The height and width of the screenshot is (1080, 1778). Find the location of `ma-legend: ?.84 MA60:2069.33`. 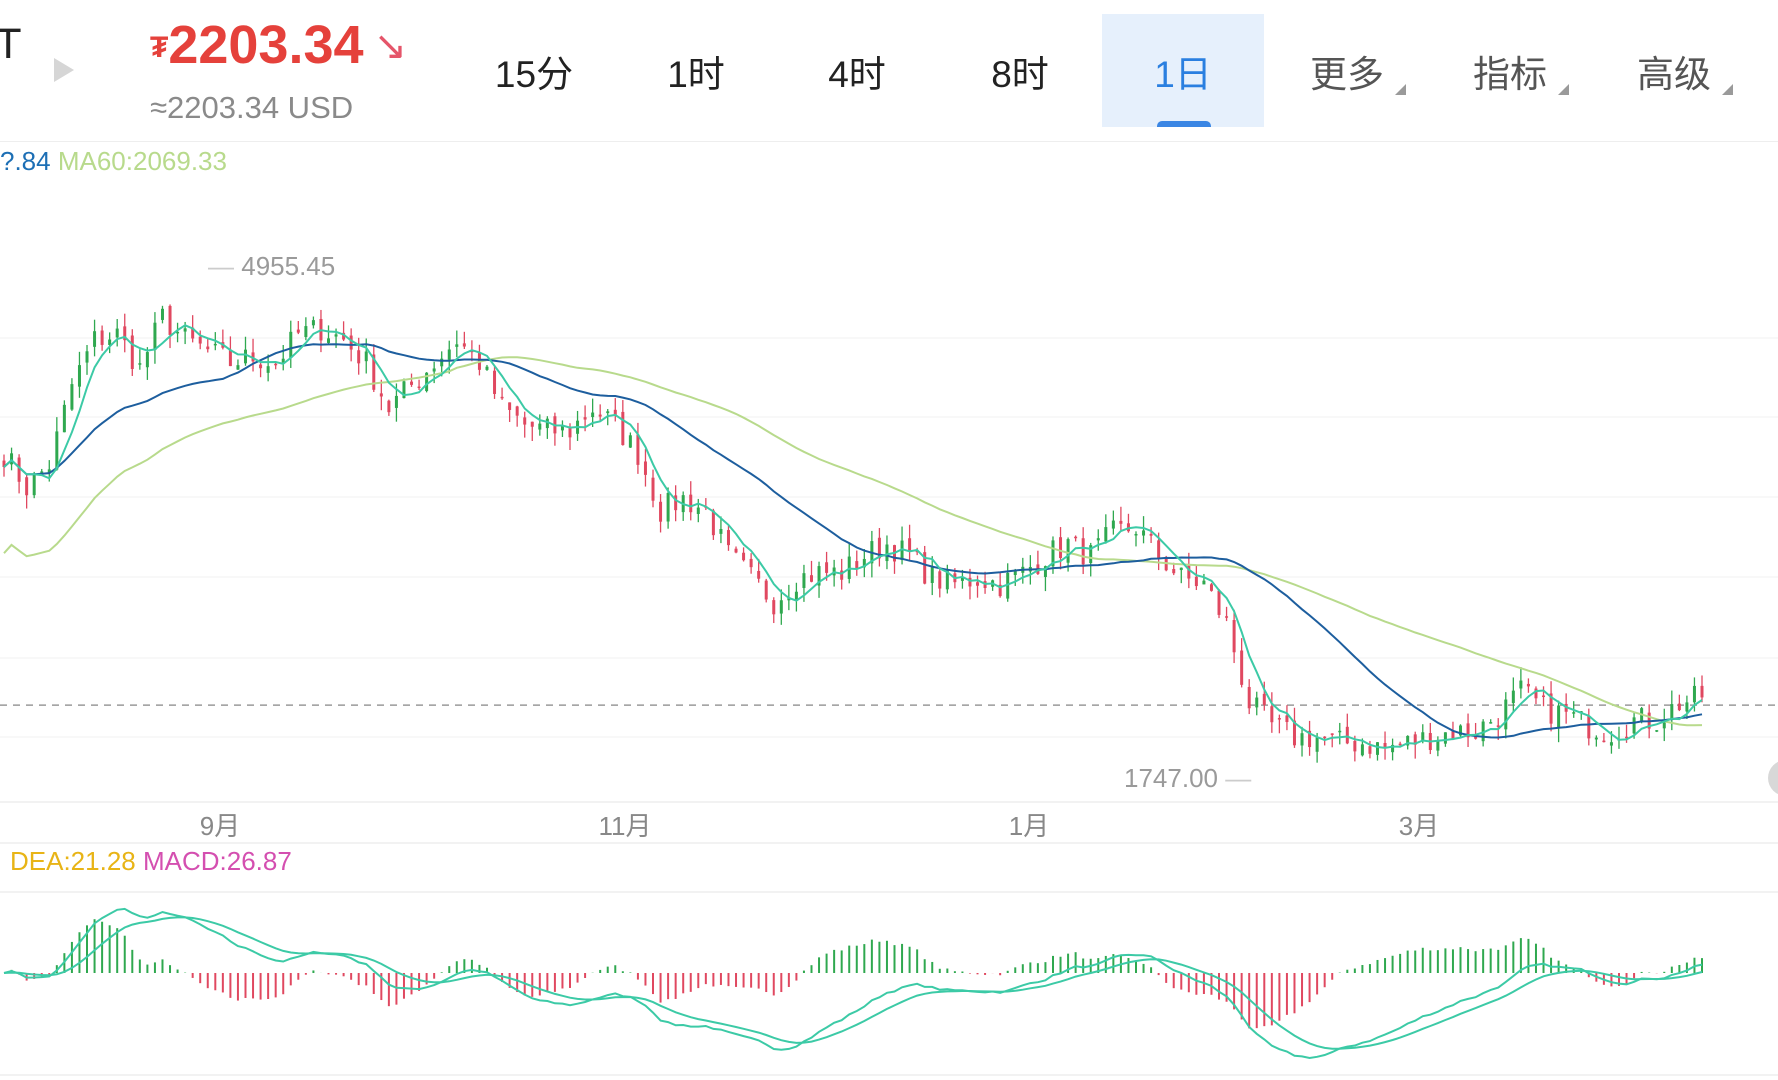

ma-legend: ?.84 MA60:2069.33 is located at coordinates (113, 161).